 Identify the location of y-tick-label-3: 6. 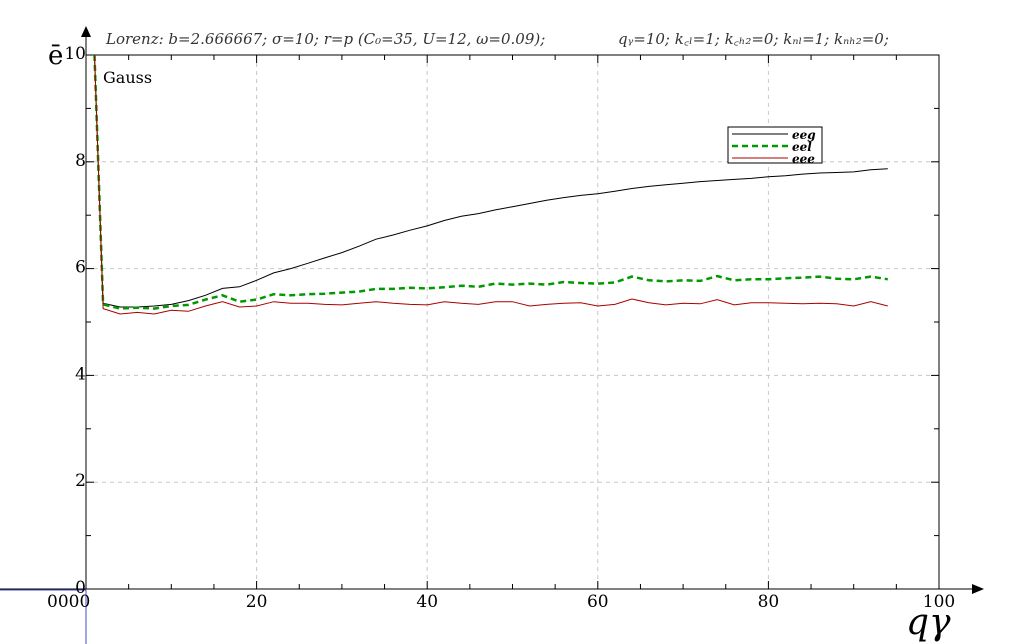
(80, 268).